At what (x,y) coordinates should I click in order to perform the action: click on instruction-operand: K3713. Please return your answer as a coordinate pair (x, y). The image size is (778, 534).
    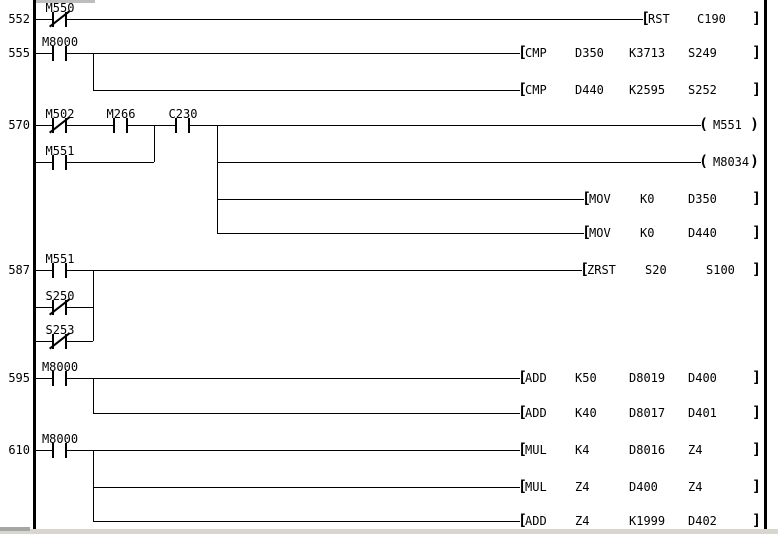
    Looking at the image, I should click on (647, 53).